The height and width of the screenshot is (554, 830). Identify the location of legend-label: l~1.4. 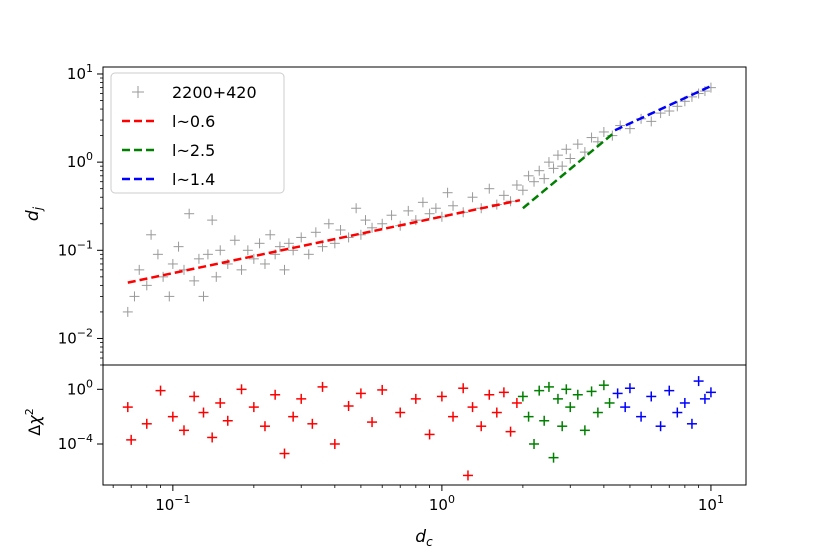
(193, 179).